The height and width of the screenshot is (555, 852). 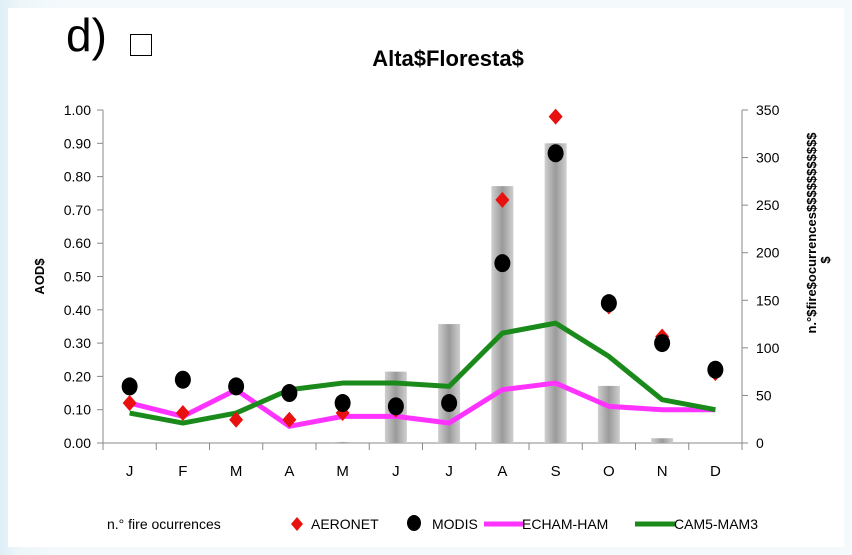 What do you see at coordinates (77, 277) in the screenshot?
I see `left-tick-label: 0.50` at bounding box center [77, 277].